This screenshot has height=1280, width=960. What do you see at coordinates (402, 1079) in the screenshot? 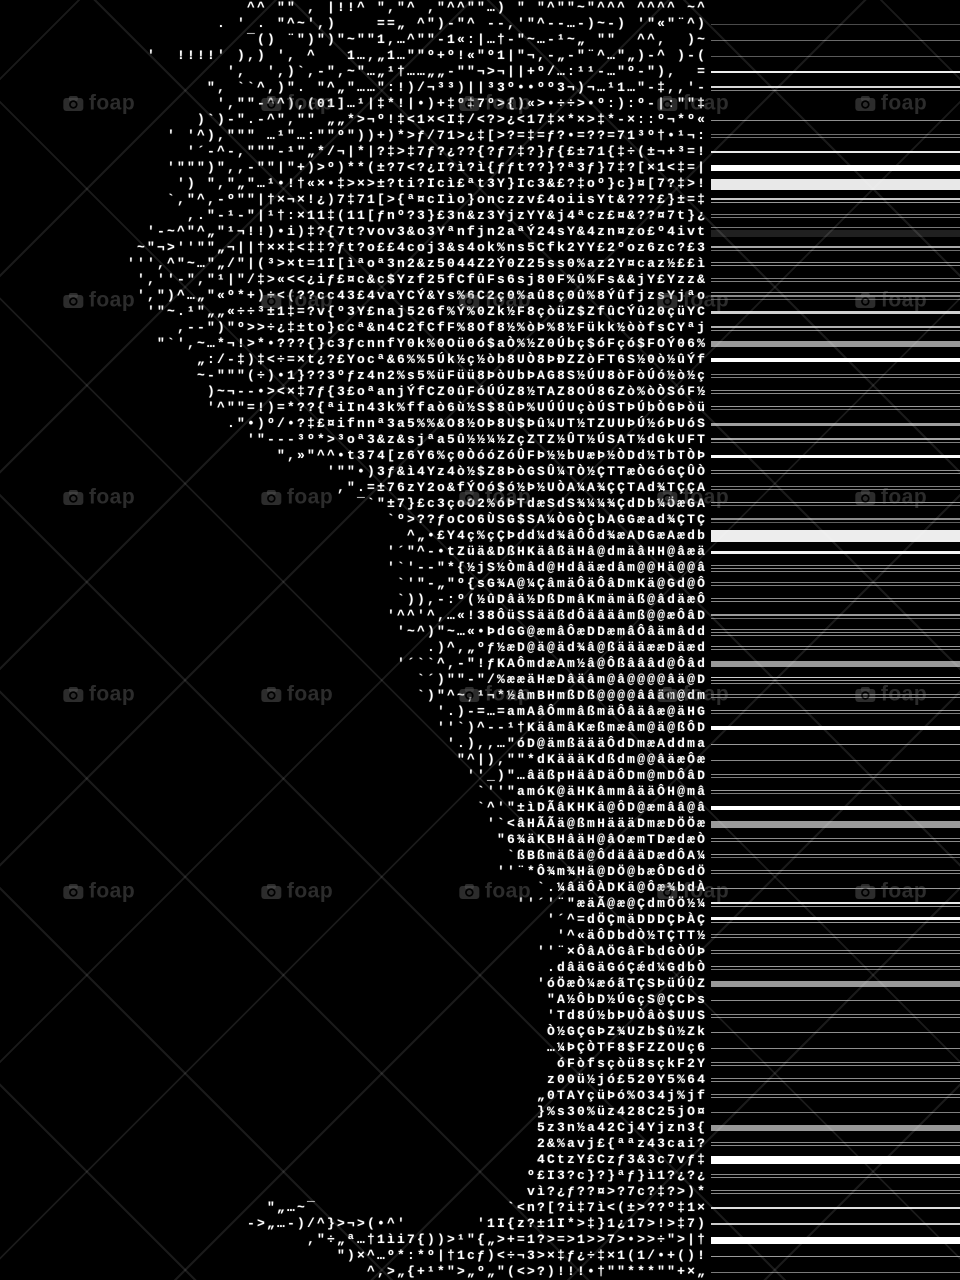
I see `ascii-row-text: z00ü½jó£520Y5%64` at bounding box center [402, 1079].